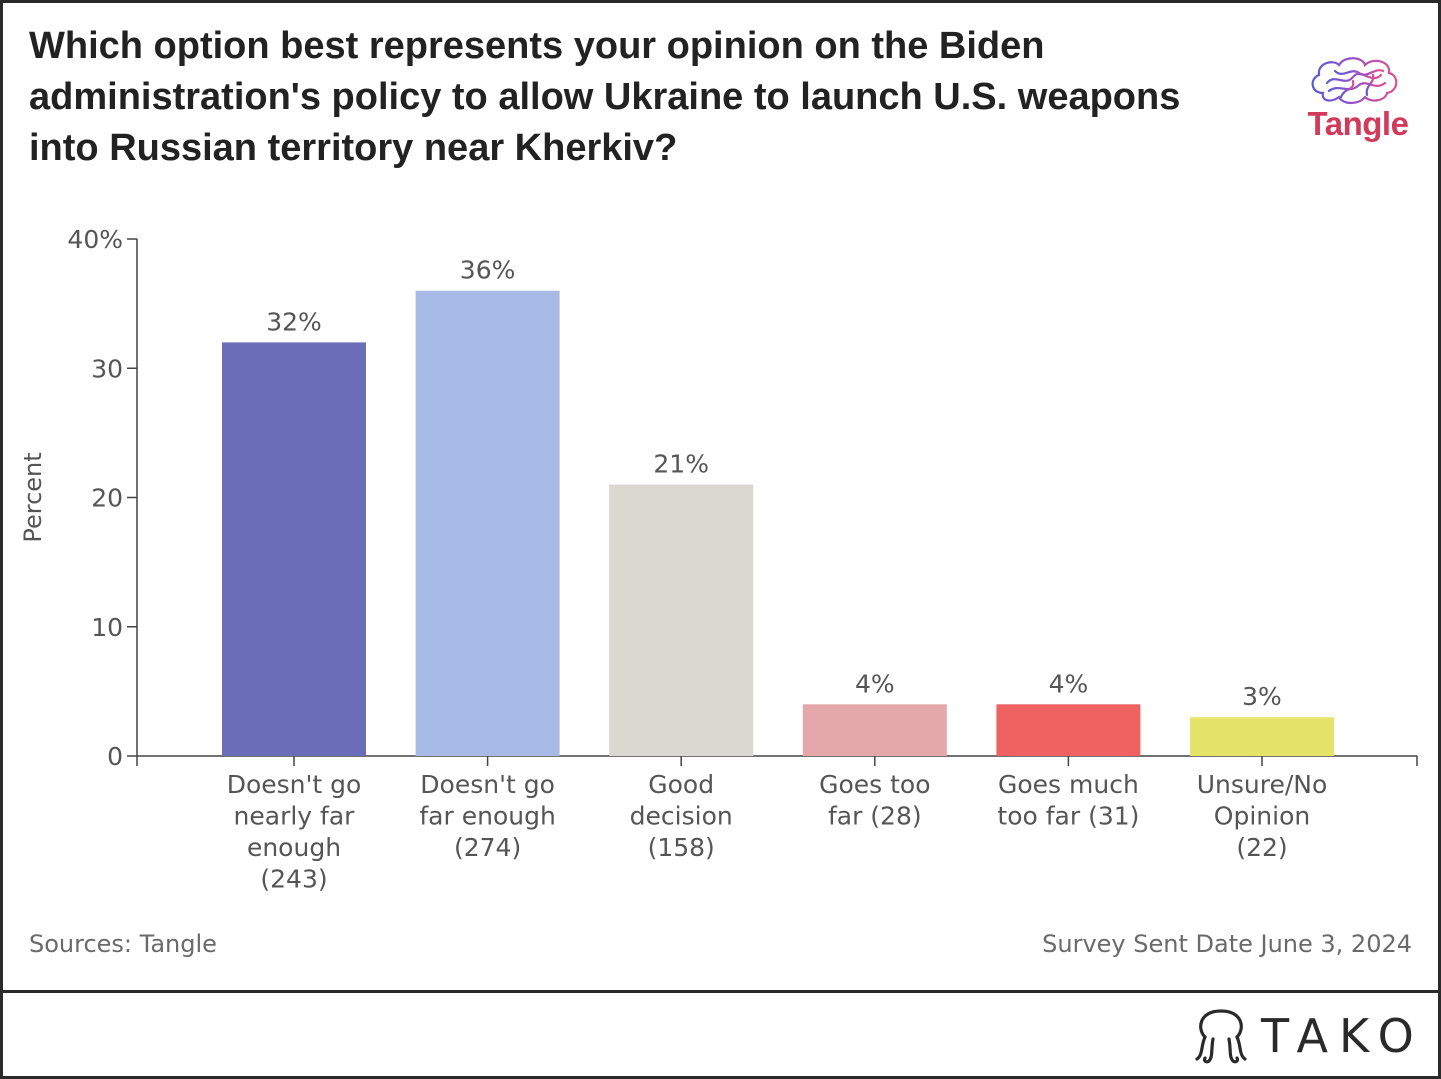 The image size is (1441, 1079). What do you see at coordinates (1358, 123) in the screenshot?
I see `brand-name: Tangle` at bounding box center [1358, 123].